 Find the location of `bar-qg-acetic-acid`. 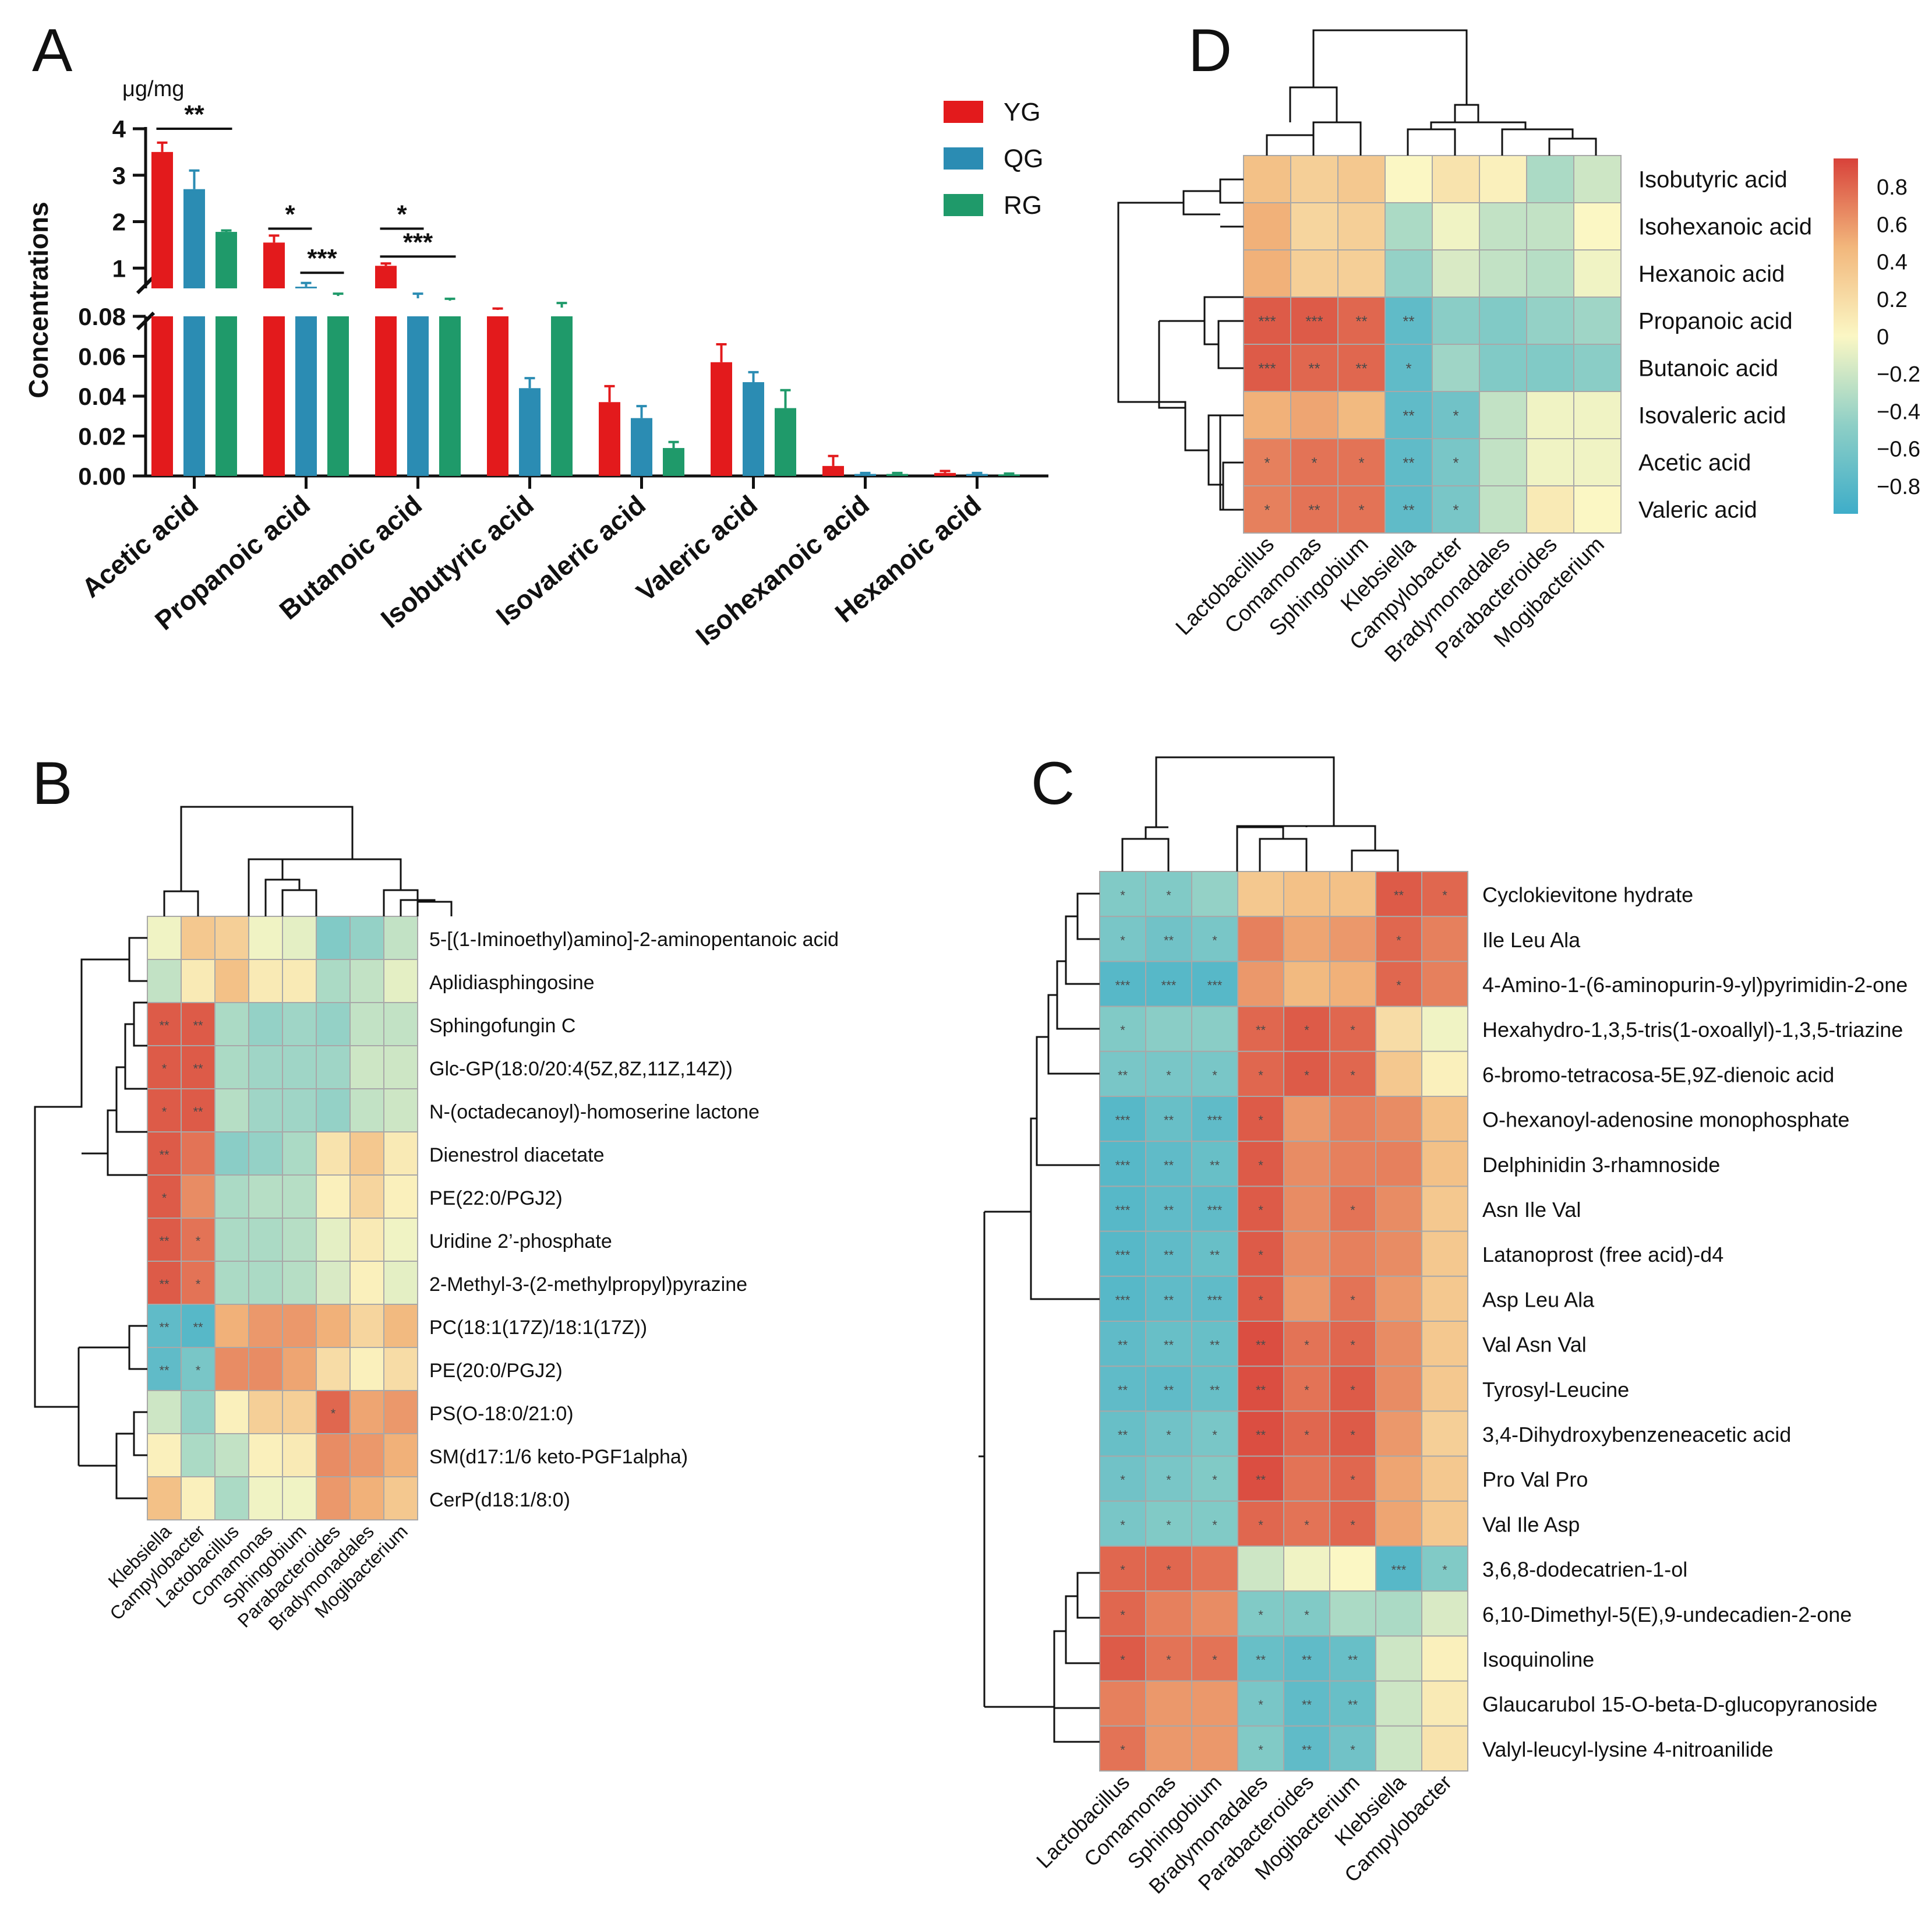

bar-qg-acetic-acid is located at coordinates (194, 396).